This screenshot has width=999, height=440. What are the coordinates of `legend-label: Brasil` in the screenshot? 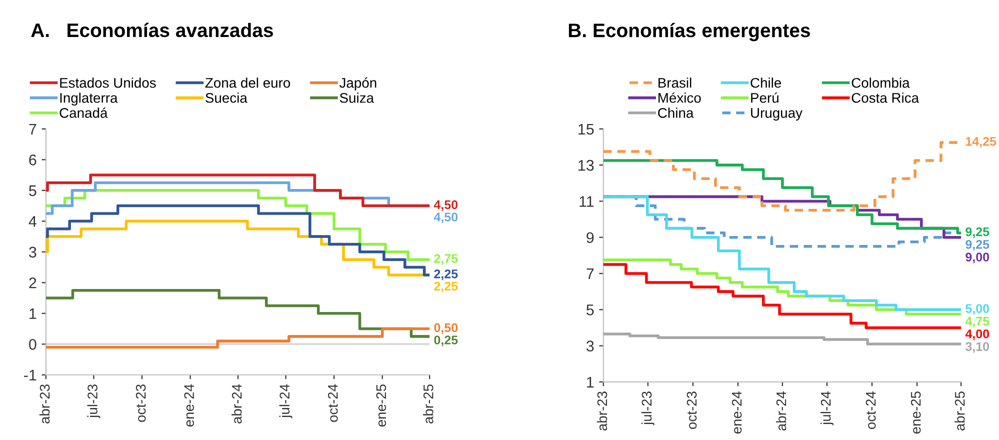 It's located at (675, 83).